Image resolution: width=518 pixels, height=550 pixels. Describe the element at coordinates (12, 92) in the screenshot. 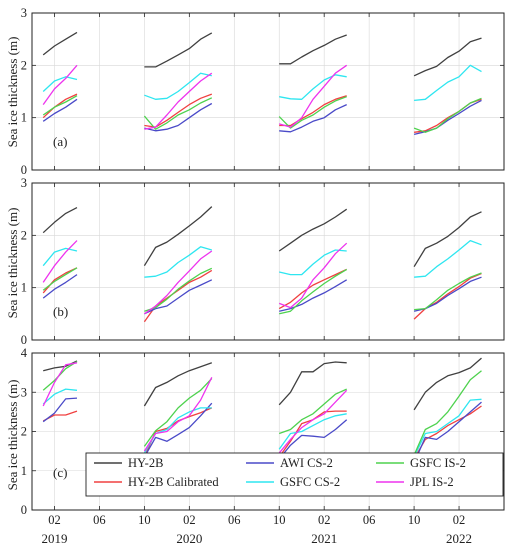

I see `y-axis-label-top: Sea ice thickness (m)` at that location.